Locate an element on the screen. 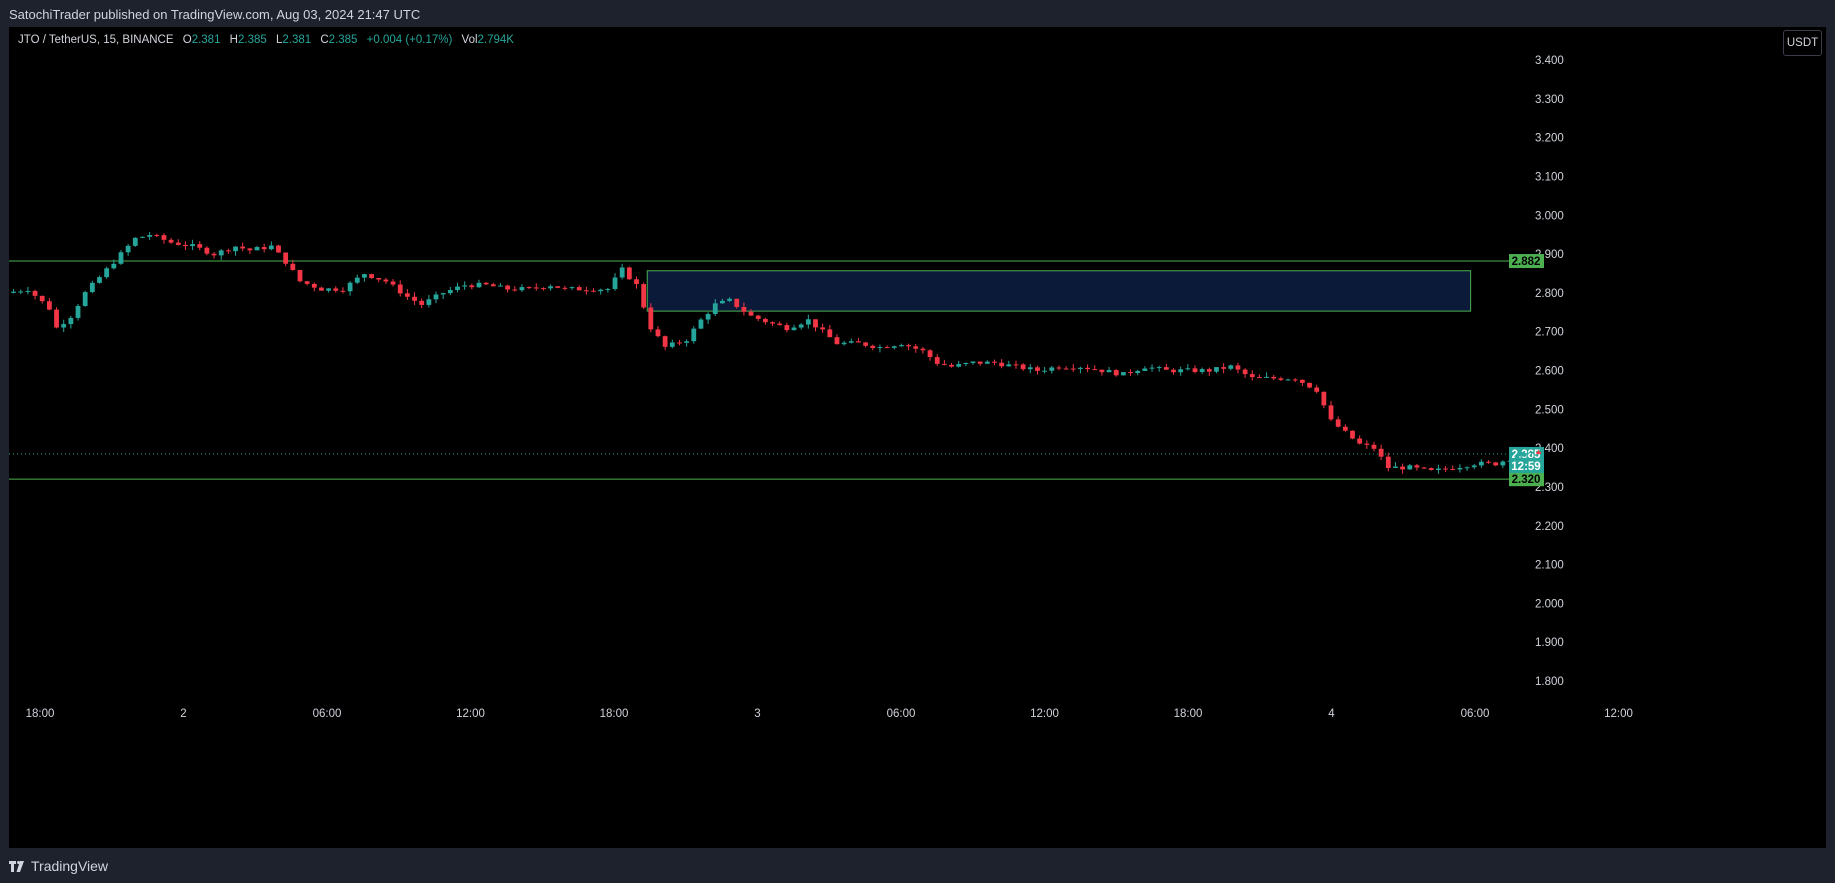 Image resolution: width=1835 pixels, height=883 pixels. bar-countdown-label: 12:59 is located at coordinates (1525, 467).